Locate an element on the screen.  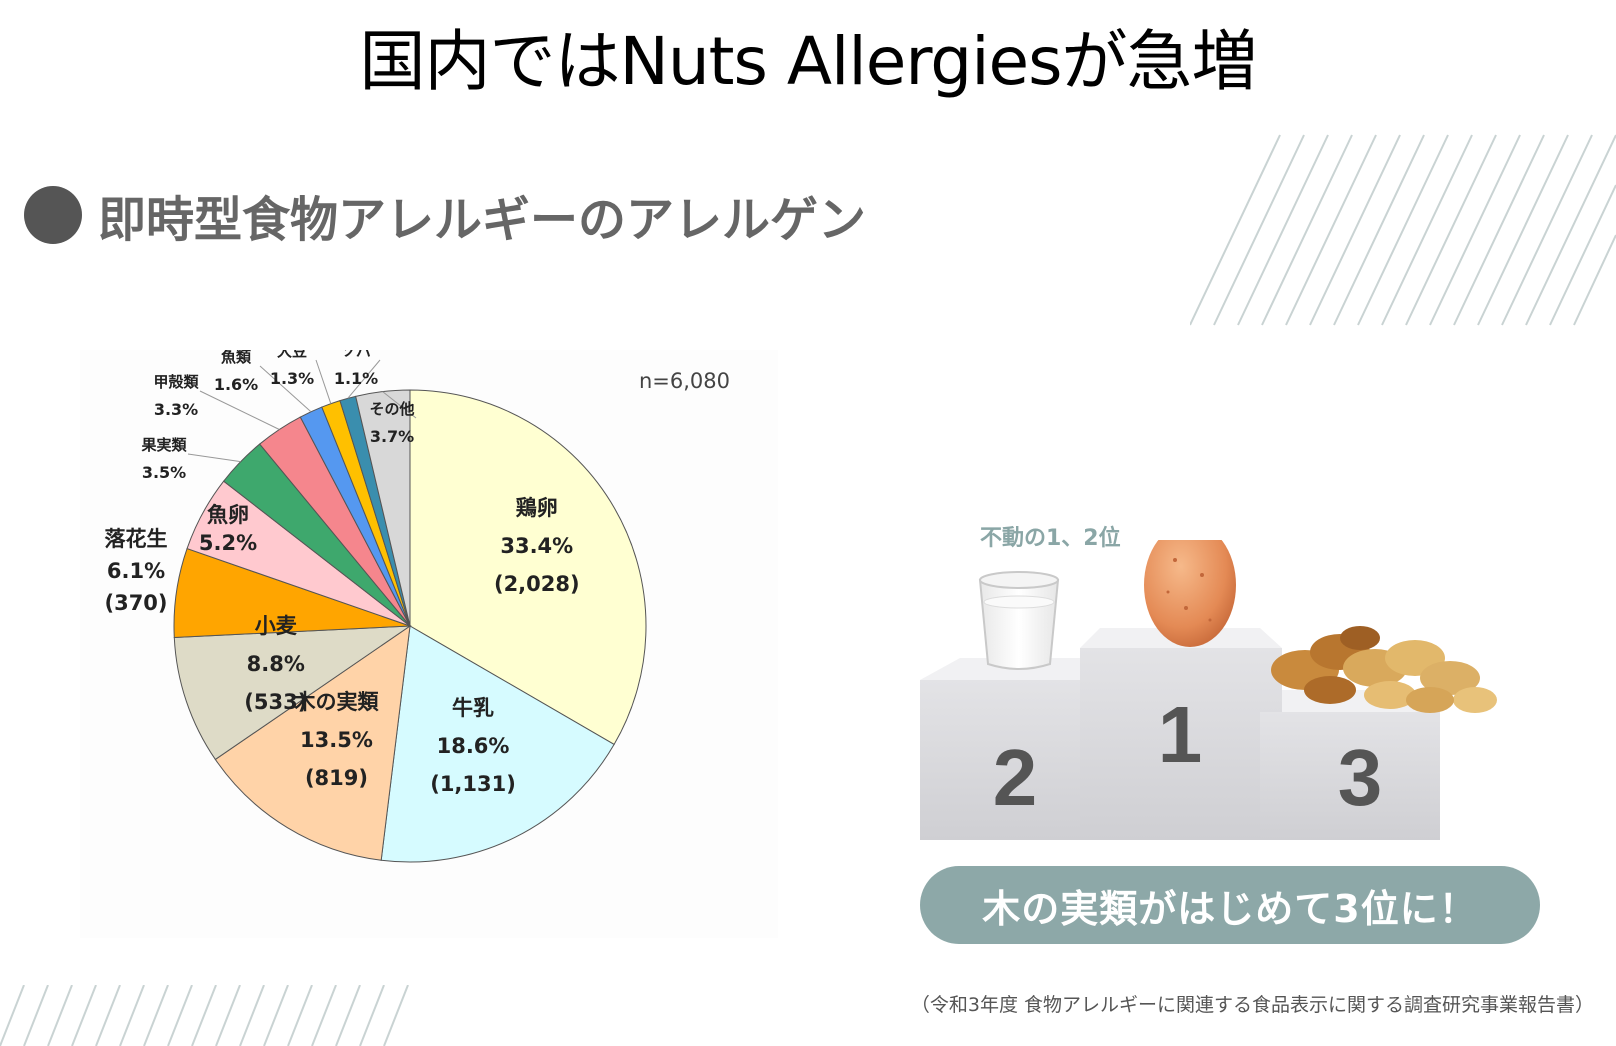
slice-label-percent: 3.5% is located at coordinates (164, 472).